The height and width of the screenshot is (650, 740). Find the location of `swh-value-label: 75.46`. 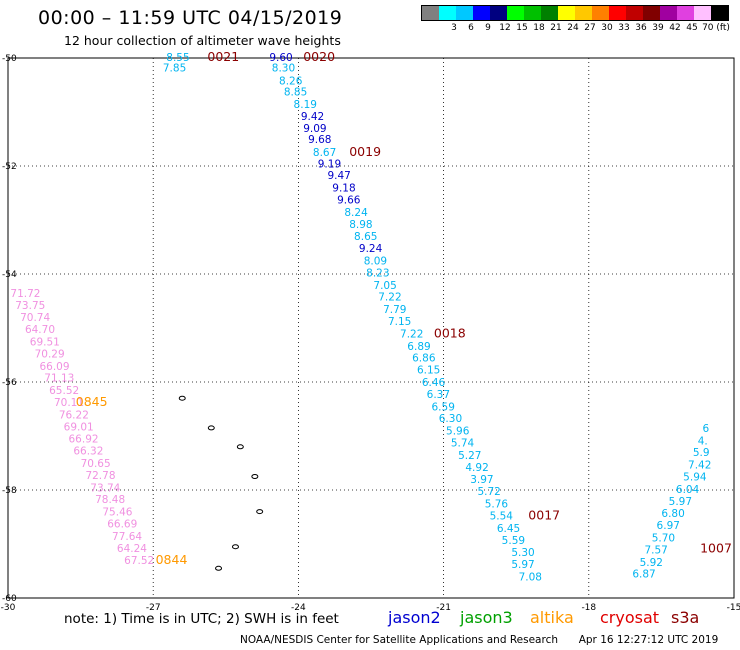

swh-value-label: 75.46 is located at coordinates (117, 513).